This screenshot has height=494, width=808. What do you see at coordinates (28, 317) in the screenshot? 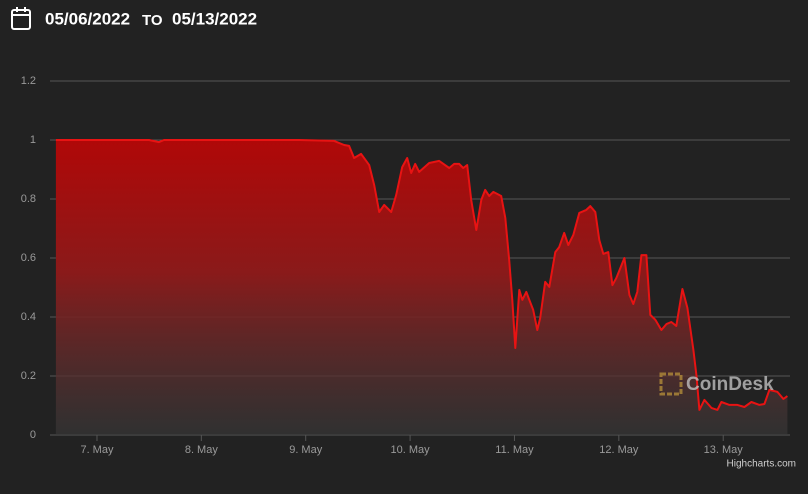
I see `y-tick-label: 0.4` at bounding box center [28, 317].